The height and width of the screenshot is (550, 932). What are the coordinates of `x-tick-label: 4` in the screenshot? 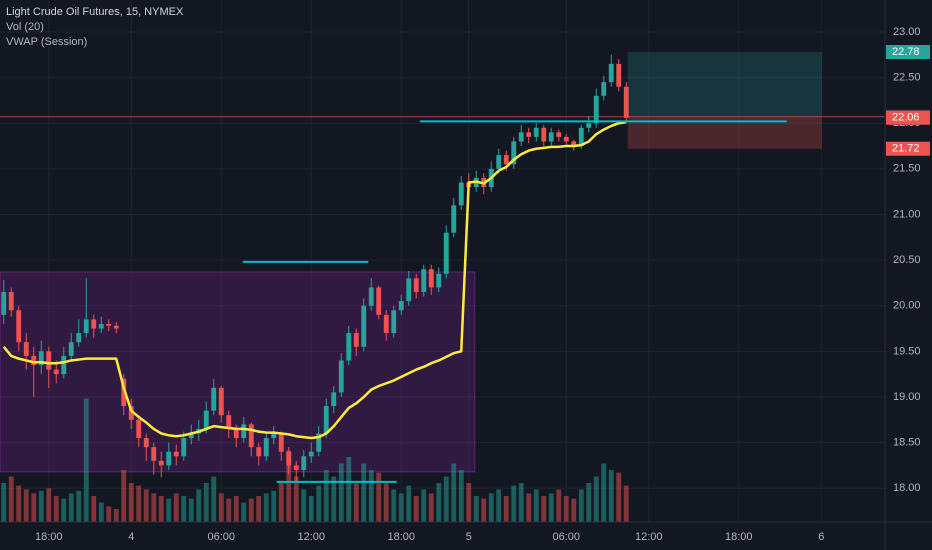 It's located at (131, 537).